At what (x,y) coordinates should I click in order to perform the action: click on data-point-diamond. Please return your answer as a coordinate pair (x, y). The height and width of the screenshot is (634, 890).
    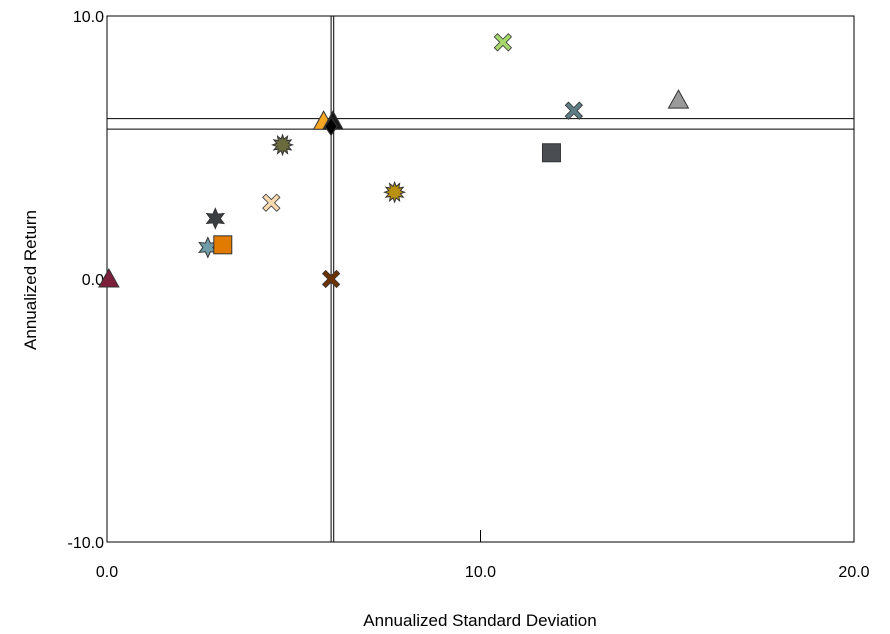
    Looking at the image, I should click on (331, 126).